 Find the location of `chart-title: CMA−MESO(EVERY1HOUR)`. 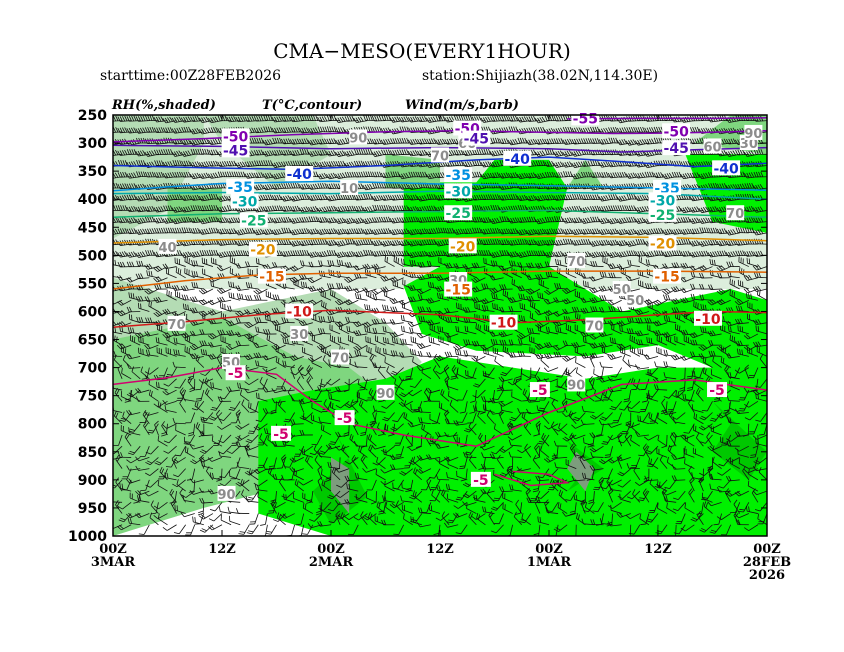

chart-title: CMA−MESO(EVERY1HOUR) is located at coordinates (422, 51).